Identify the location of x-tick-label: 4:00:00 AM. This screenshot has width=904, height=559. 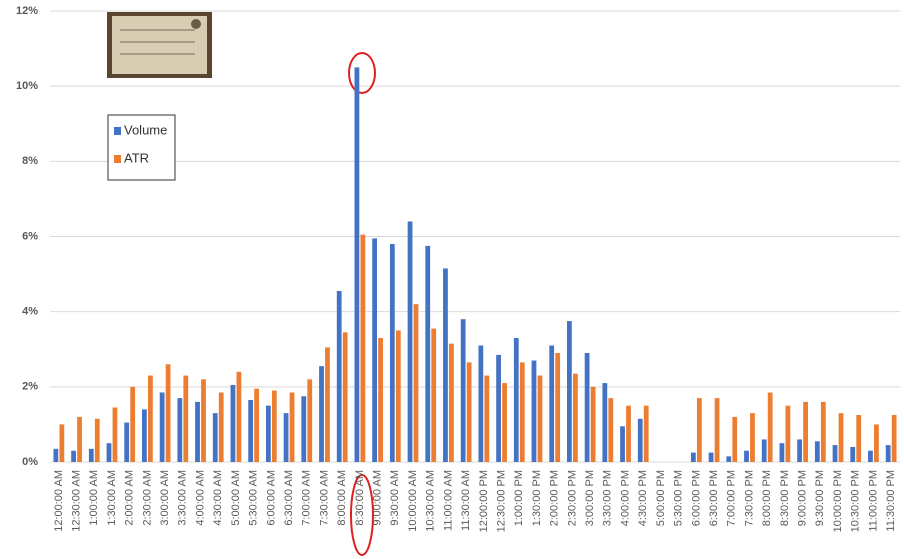
(200, 498).